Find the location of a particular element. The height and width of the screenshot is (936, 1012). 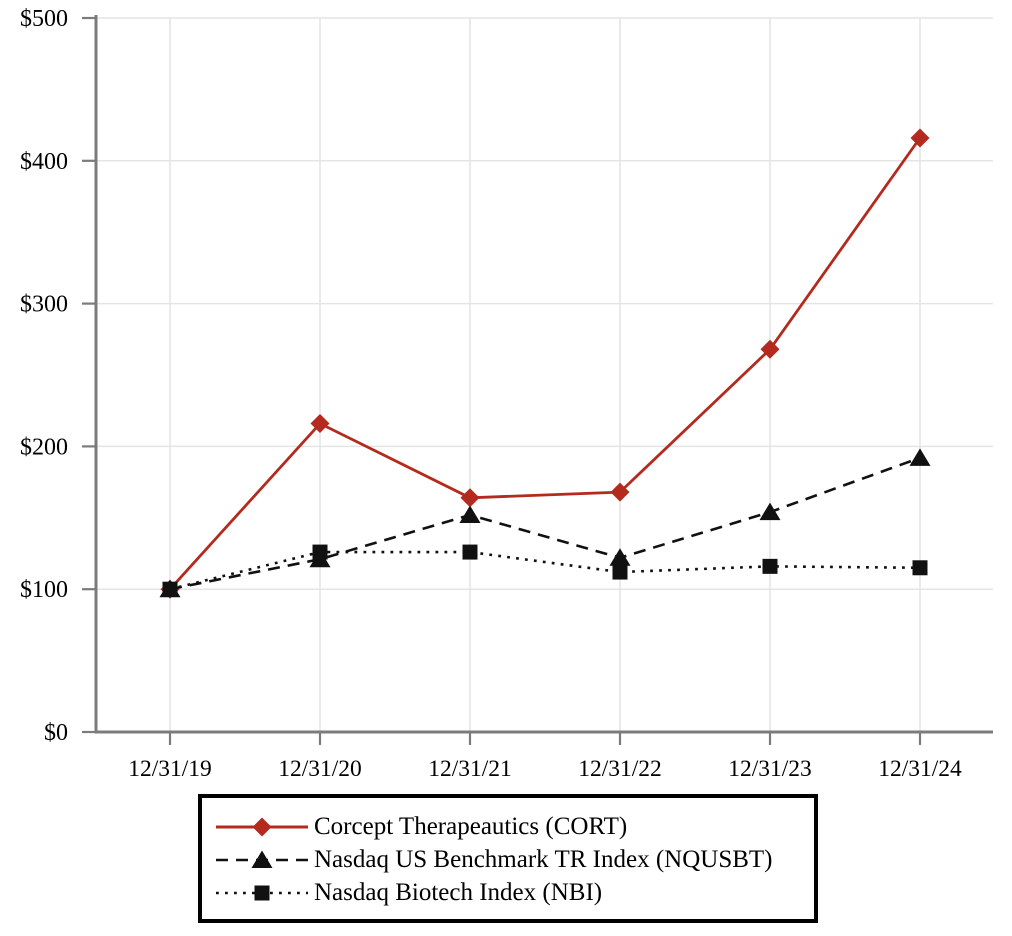

legend-item-nqusbt: Nasdaq US Benchmark TR Index (NQUSBT) is located at coordinates (512, 859).